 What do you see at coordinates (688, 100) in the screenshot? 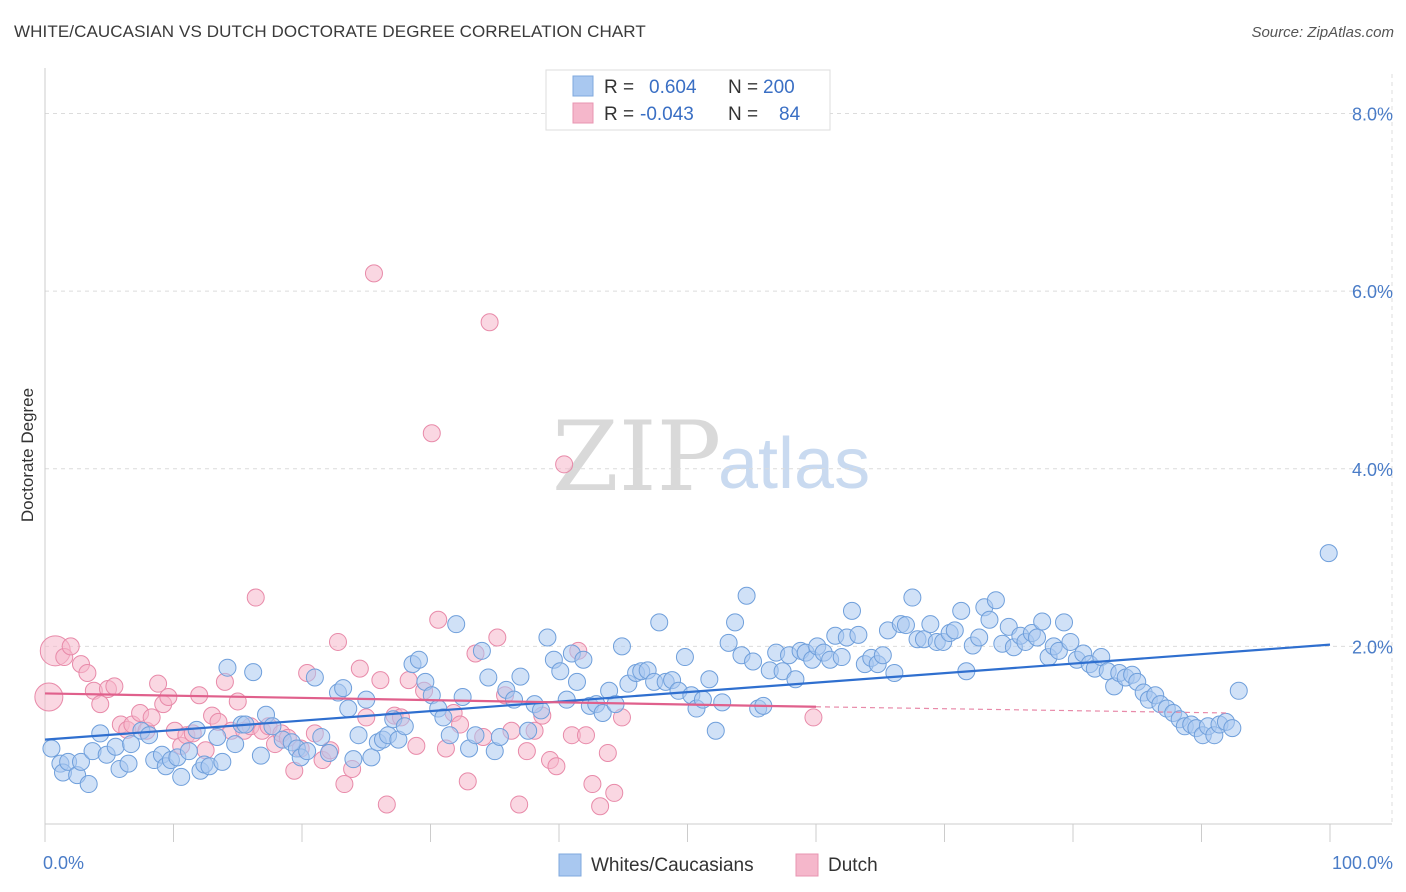
I see `stats-legend: R = 0.604 N = 200 R = -0.043 N = 84` at bounding box center [688, 100].